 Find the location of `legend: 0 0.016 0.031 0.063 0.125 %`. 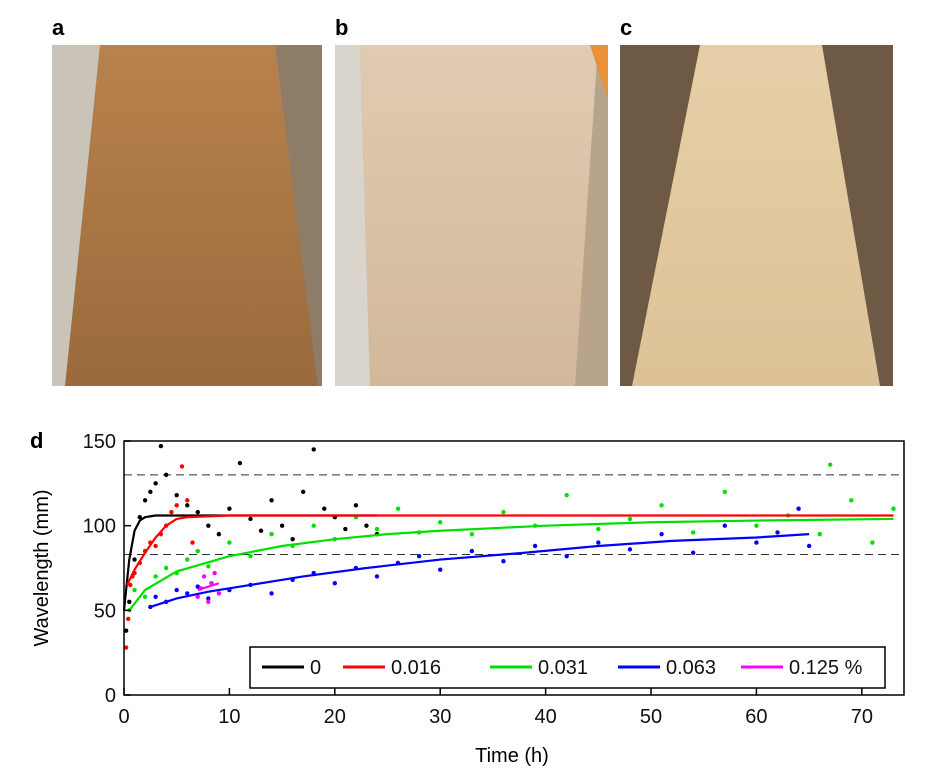

legend: 0 0.016 0.031 0.063 0.125 % is located at coordinates (567, 667).